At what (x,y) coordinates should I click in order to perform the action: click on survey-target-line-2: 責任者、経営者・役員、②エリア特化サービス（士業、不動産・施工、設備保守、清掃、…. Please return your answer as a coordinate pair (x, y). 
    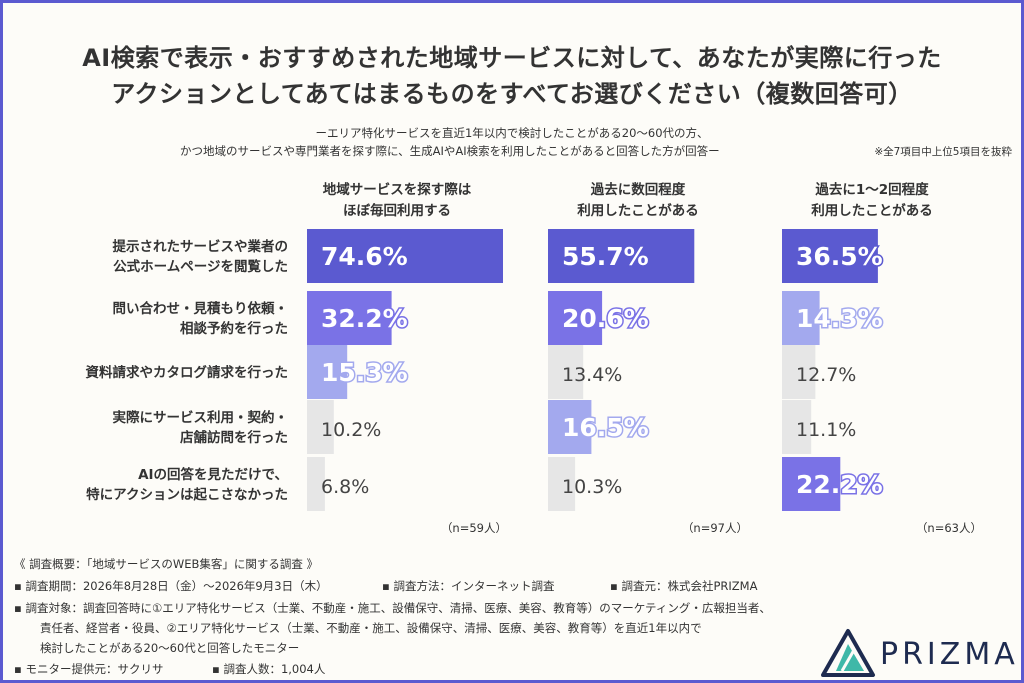
    Looking at the image, I should click on (371, 628).